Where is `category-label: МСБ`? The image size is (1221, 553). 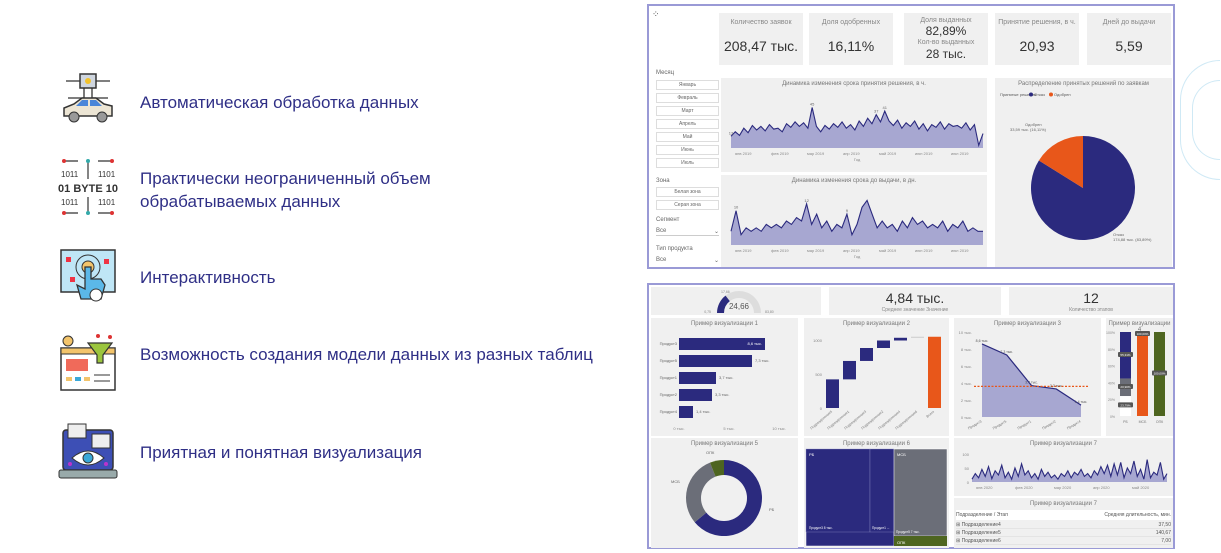 category-label: МСБ is located at coordinates (1143, 422).